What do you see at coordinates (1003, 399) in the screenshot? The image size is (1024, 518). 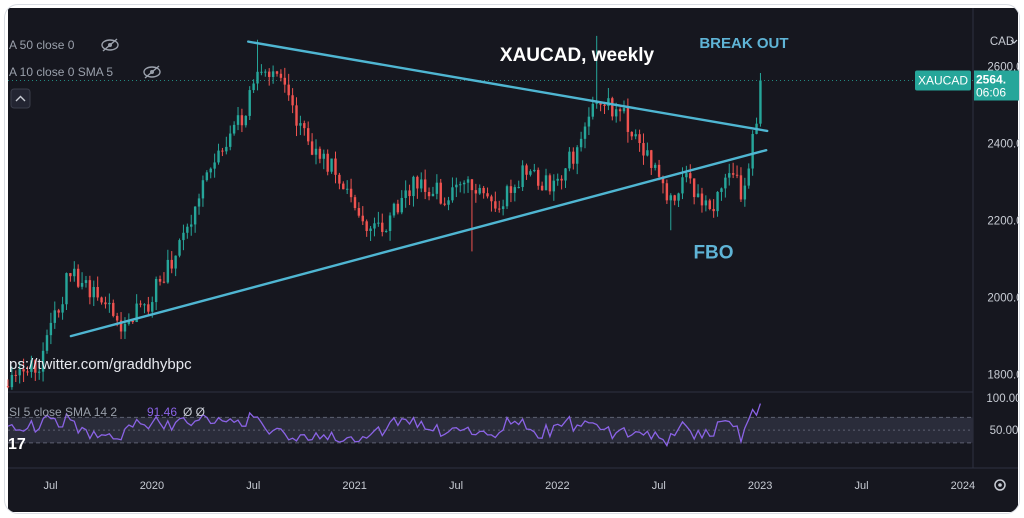 I see `rsi-tick-label: 100.00` at bounding box center [1003, 399].